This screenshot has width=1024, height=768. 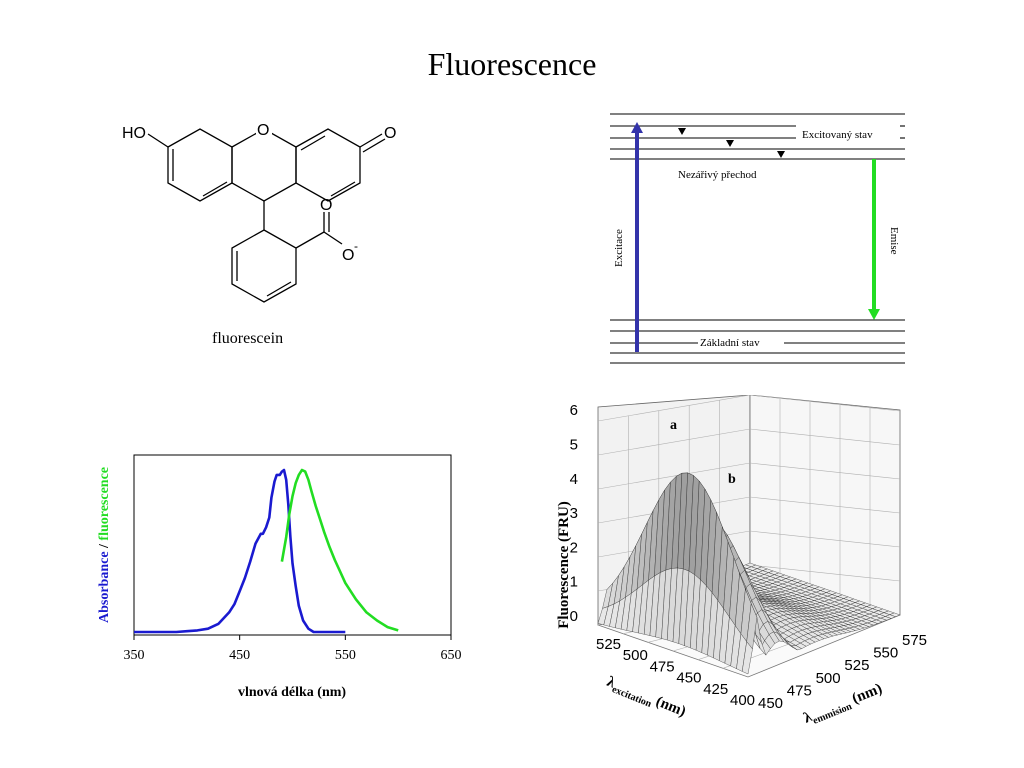 I want to click on y-label-absorbance: Absorbance, so click(x=104, y=587).